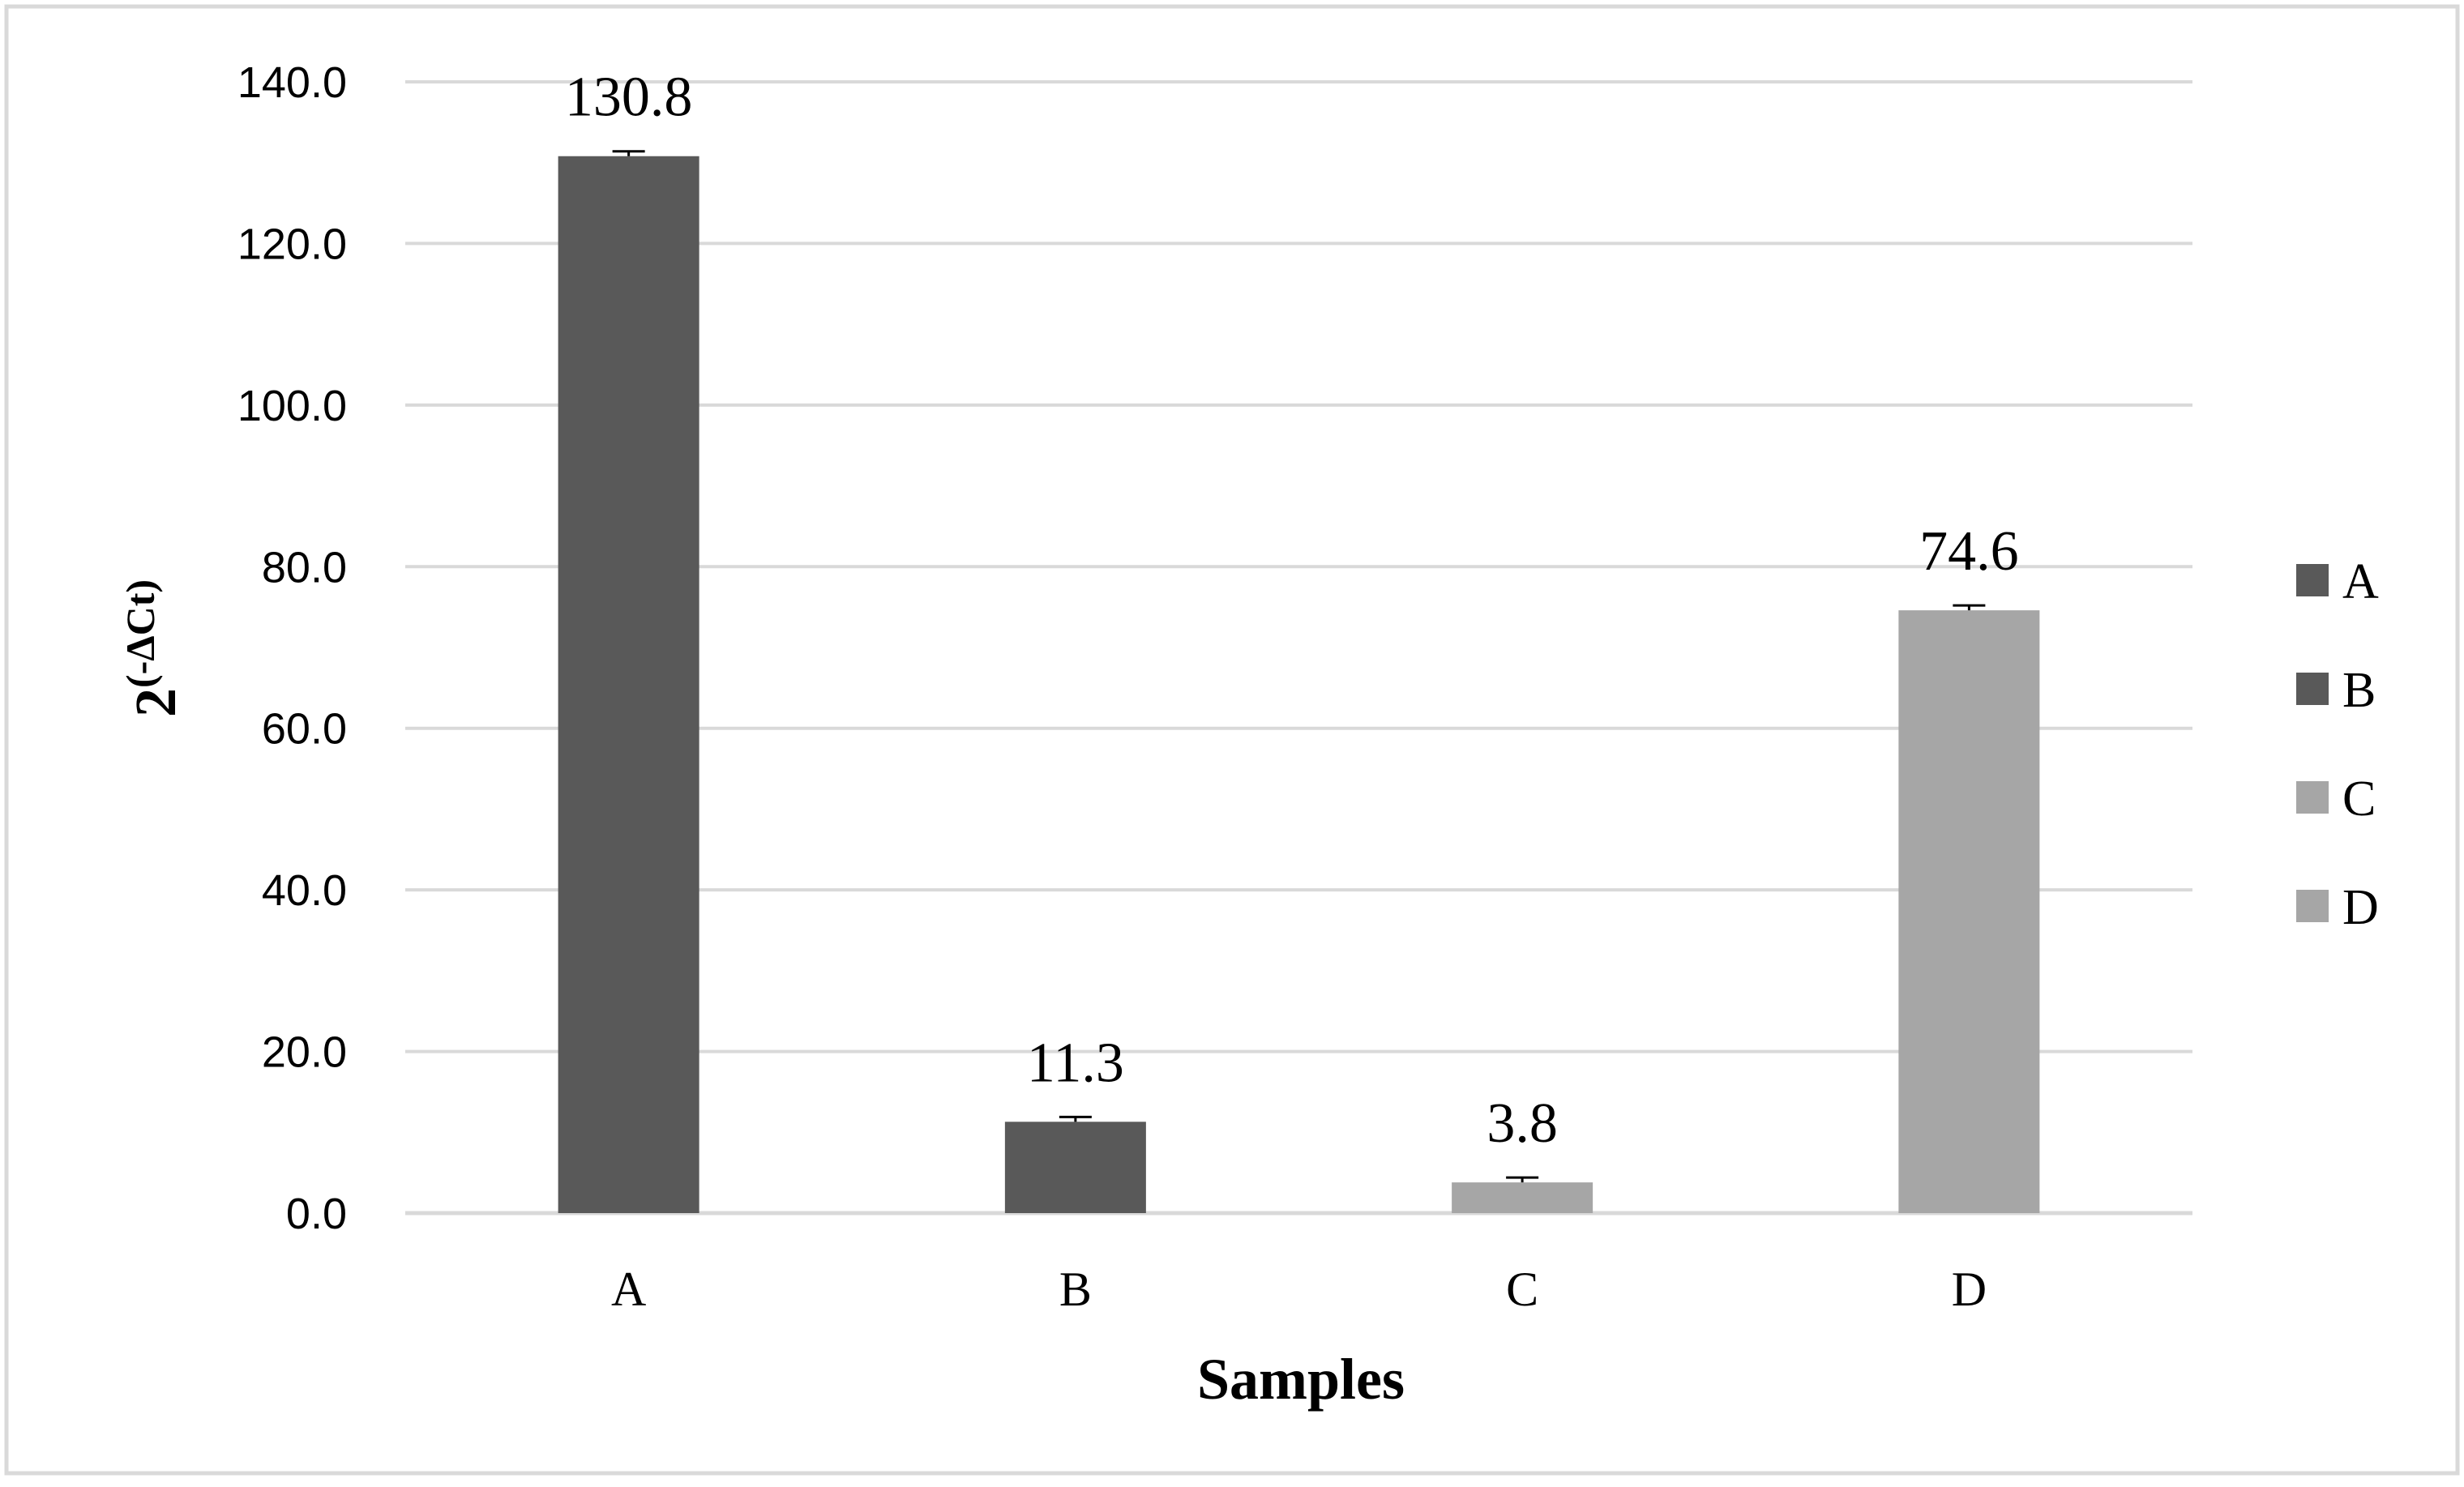 The width and height of the screenshot is (2464, 1487). What do you see at coordinates (156, 702) in the screenshot?
I see `y-axis-title-base: 2` at bounding box center [156, 702].